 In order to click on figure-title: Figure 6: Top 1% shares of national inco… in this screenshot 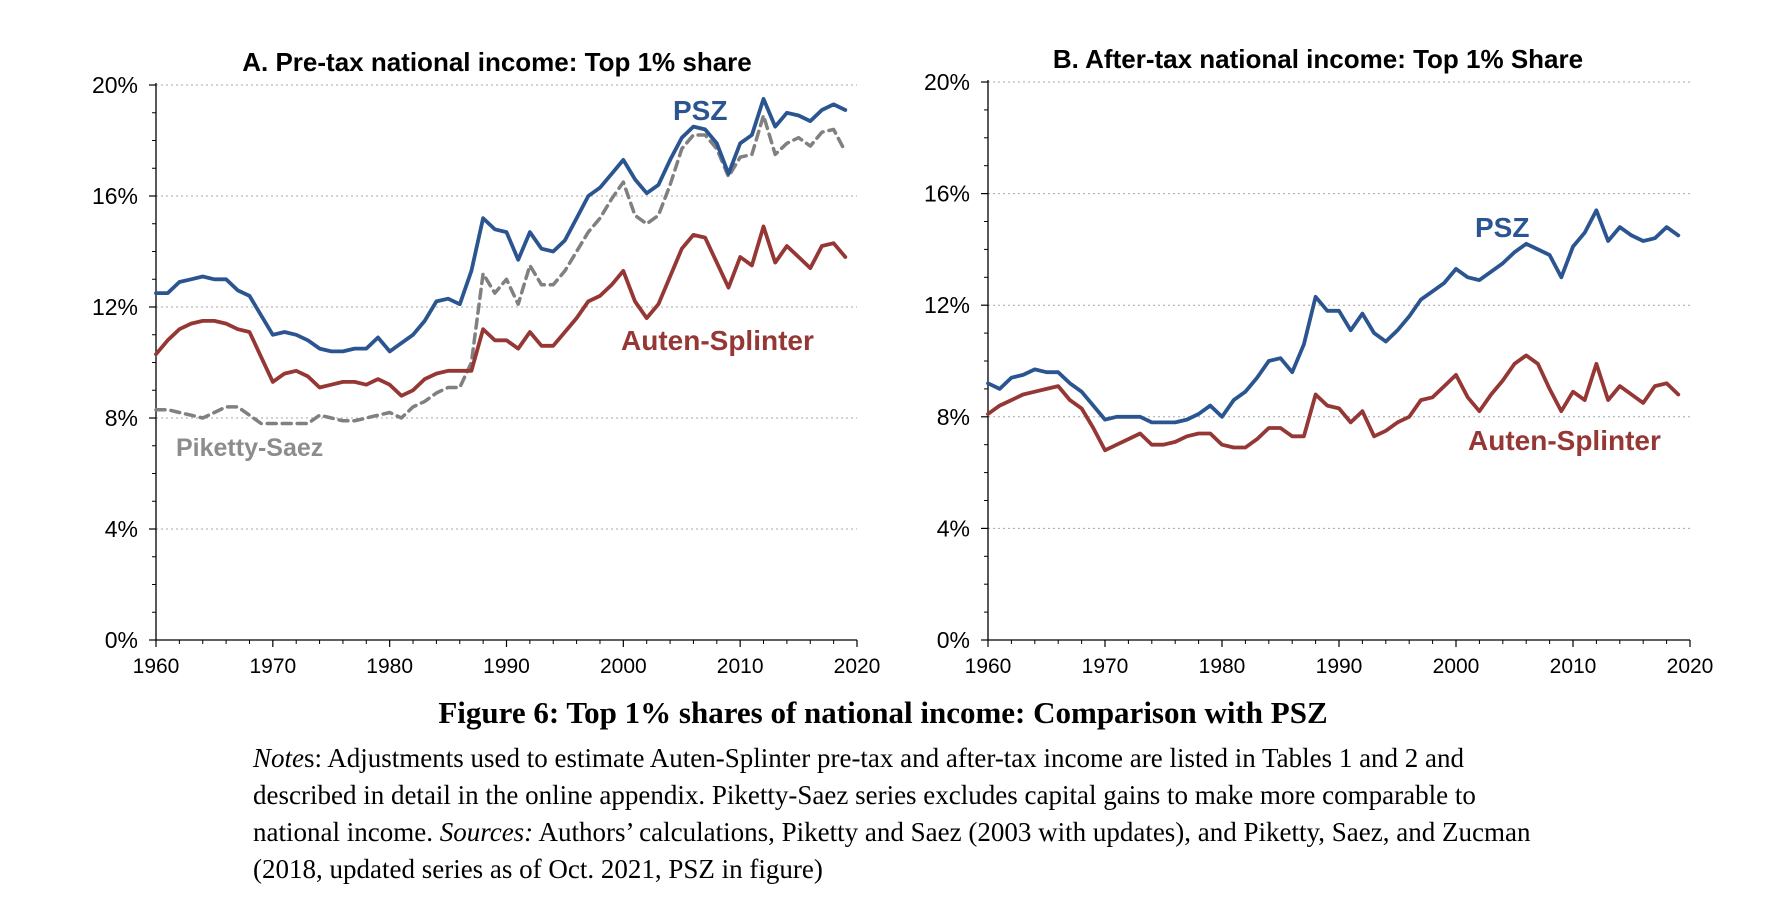, I will do `click(883, 712)`.